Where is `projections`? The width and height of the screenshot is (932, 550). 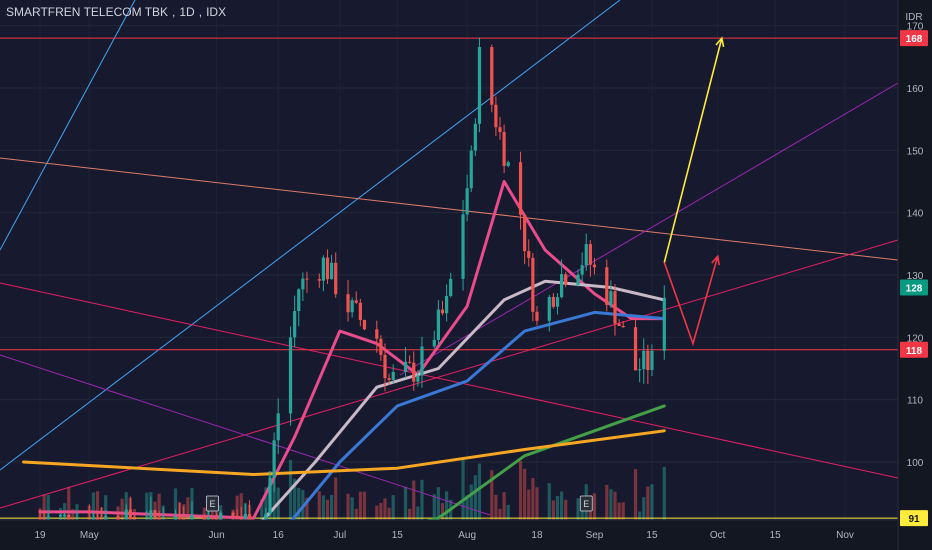
projections is located at coordinates (694, 191).